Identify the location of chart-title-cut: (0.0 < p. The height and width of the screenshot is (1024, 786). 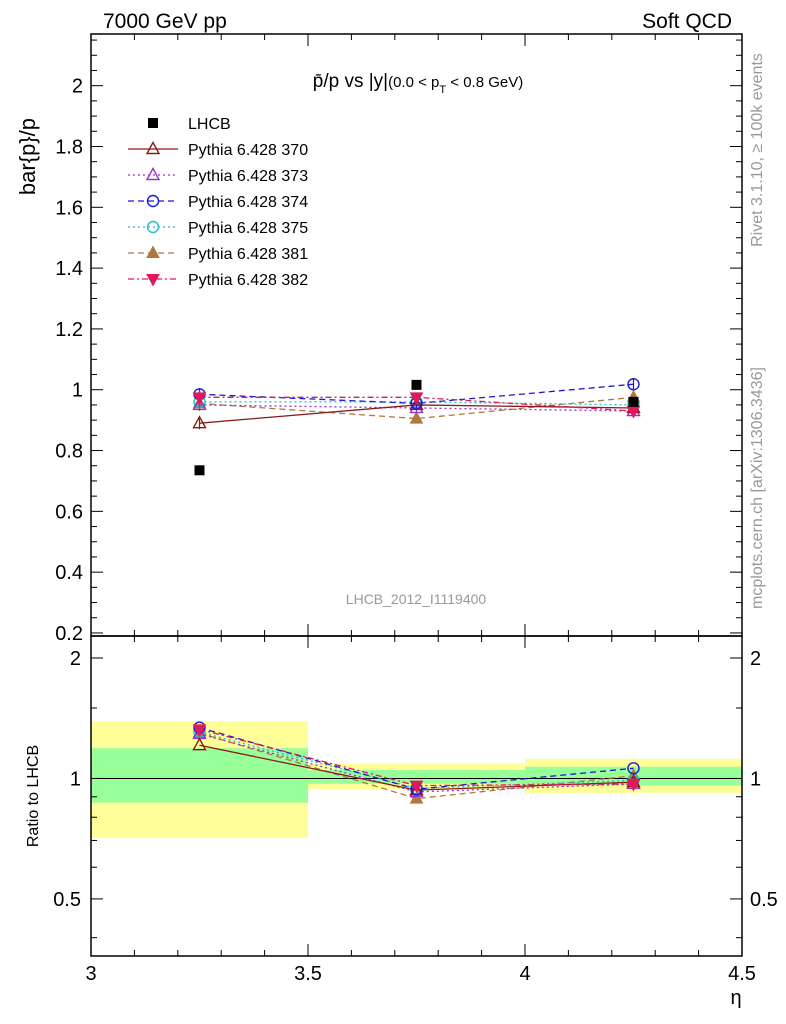
(413, 82).